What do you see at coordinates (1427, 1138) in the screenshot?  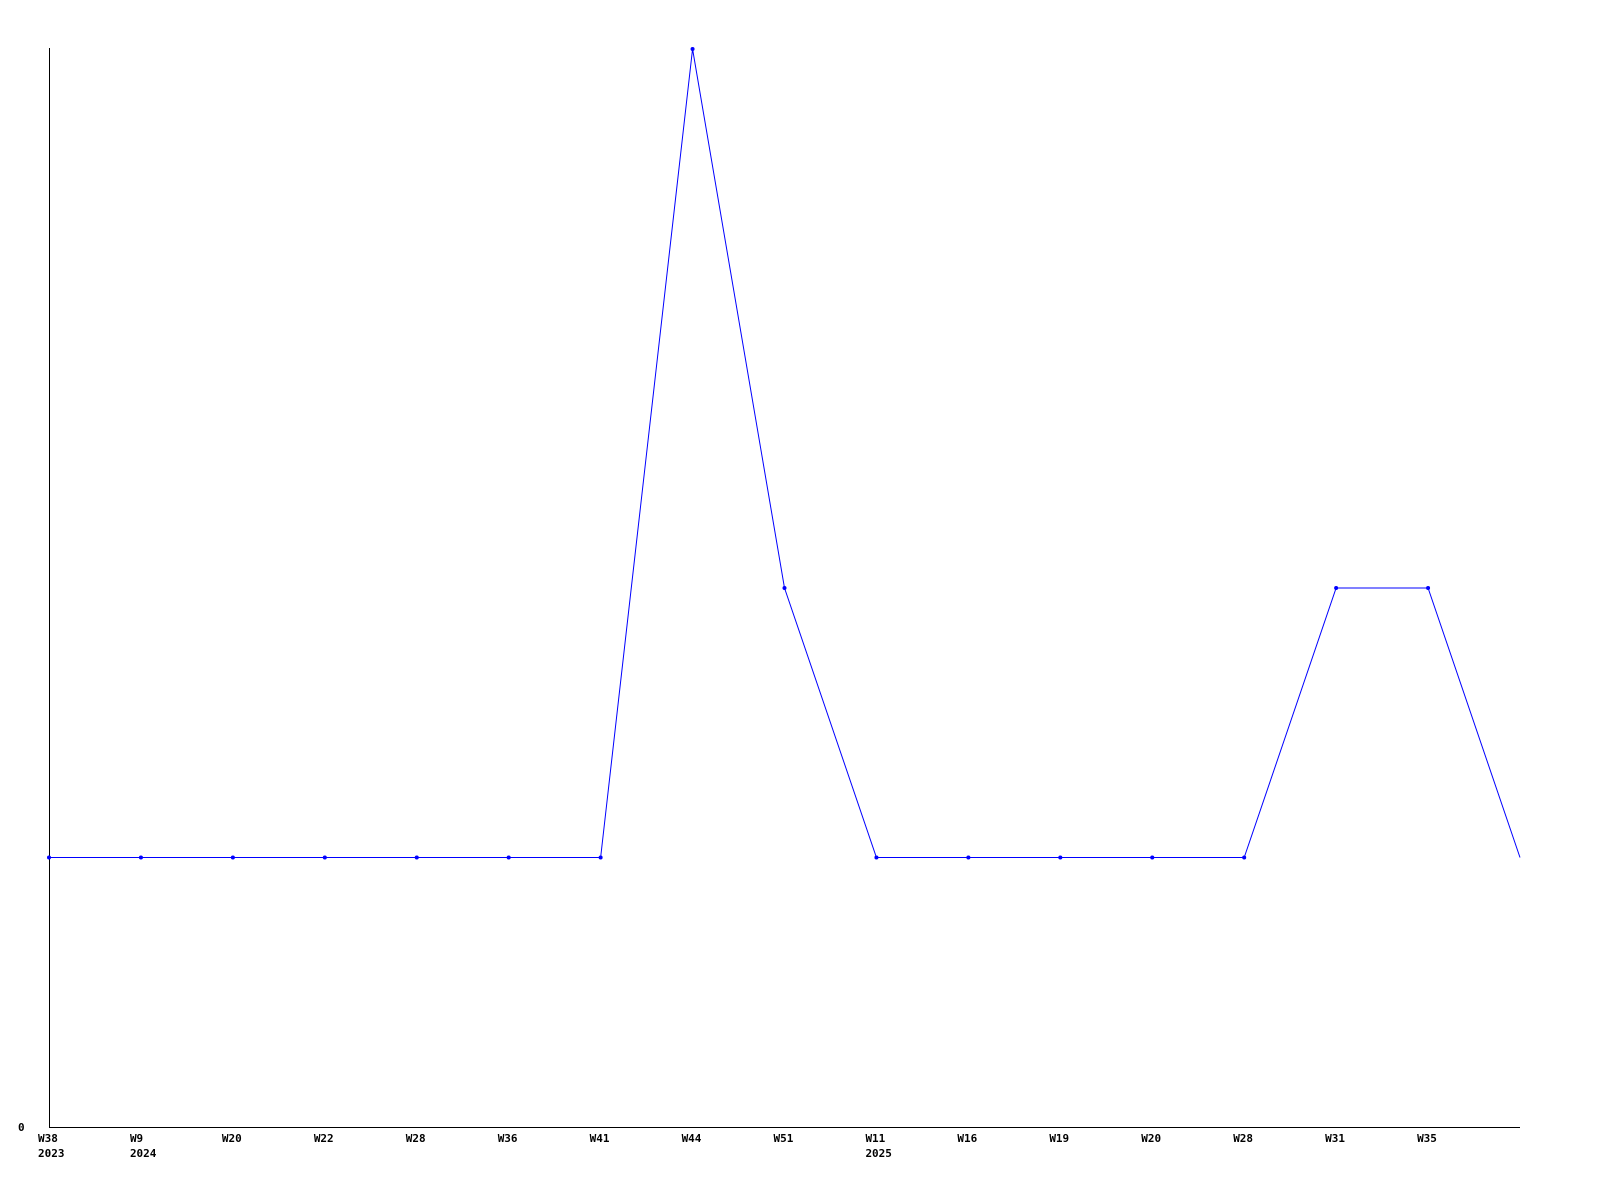 I see `x-tick-label: W35` at bounding box center [1427, 1138].